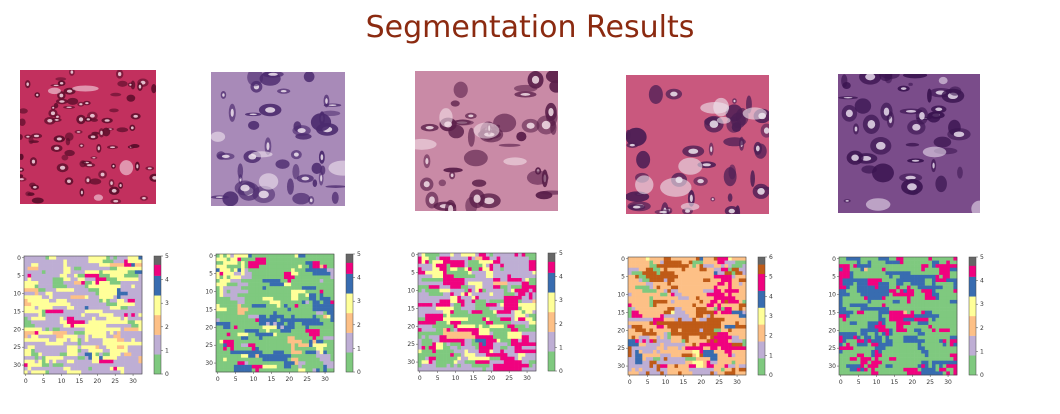 The width and height of the screenshot is (1060, 414). What do you see at coordinates (426, 144) in the screenshot?
I see `tissue-stroma-patch` at bounding box center [426, 144].